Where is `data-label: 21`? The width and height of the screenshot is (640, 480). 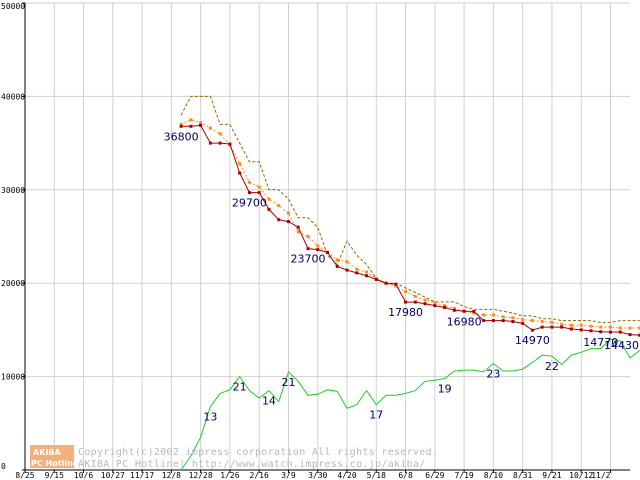
data-label: 21 is located at coordinates (288, 382).